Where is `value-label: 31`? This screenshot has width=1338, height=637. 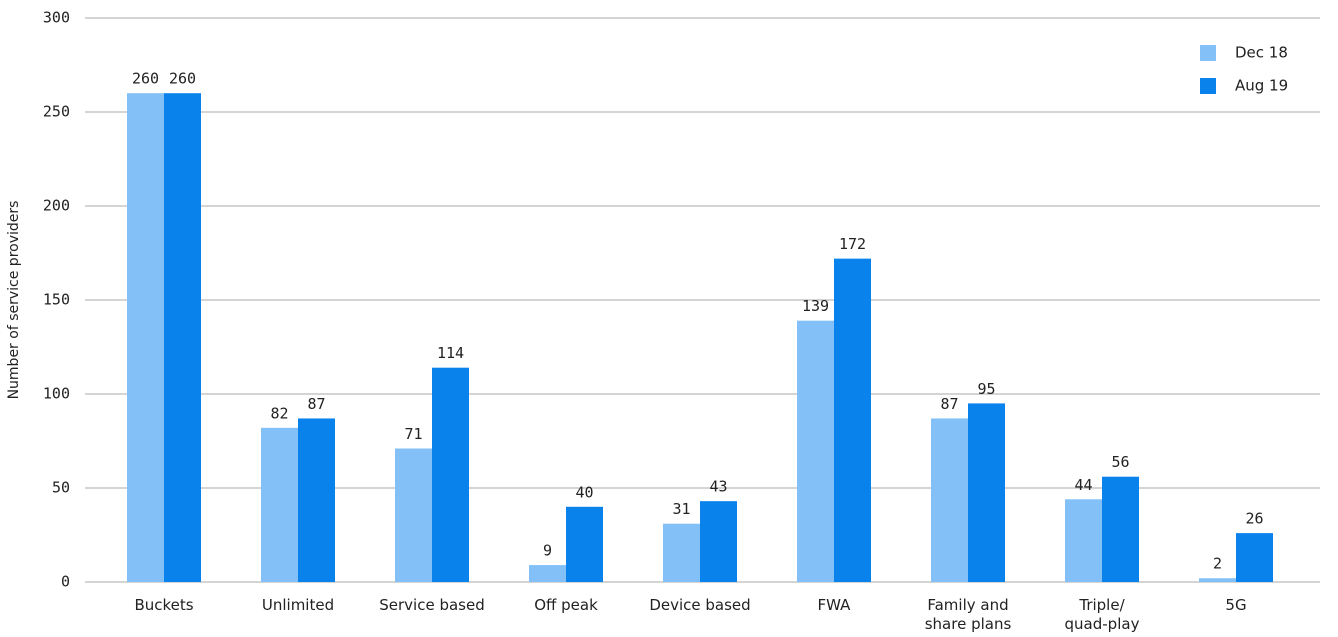 value-label: 31 is located at coordinates (681, 509).